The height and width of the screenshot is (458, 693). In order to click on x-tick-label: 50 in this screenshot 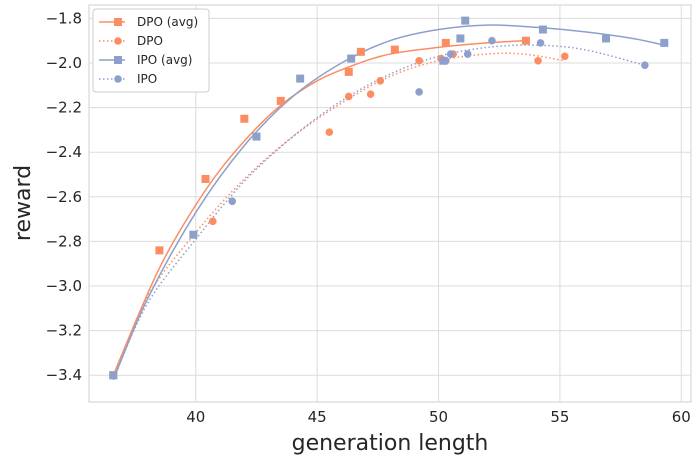, I will do `click(438, 417)`.